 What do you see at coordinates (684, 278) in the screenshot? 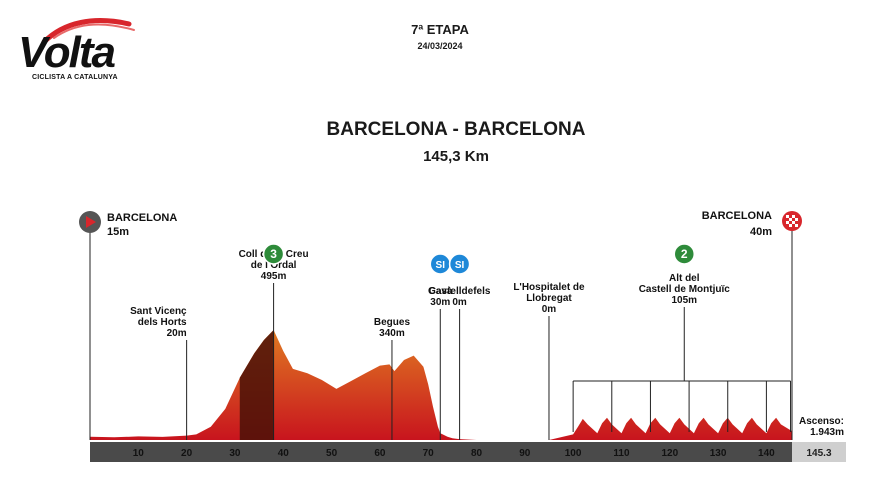
I see `annotation-text: Alt del` at bounding box center [684, 278].